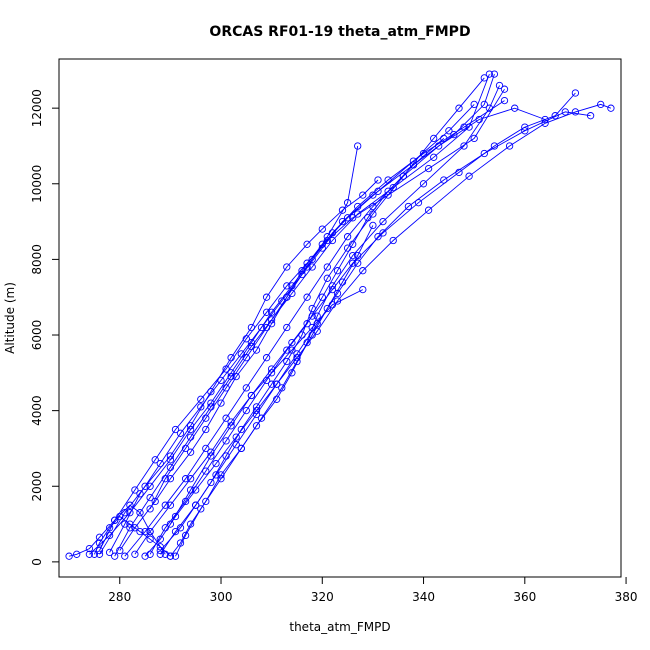  Describe the element at coordinates (423, 597) in the screenshot. I see `x-tick-label: 340` at that location.